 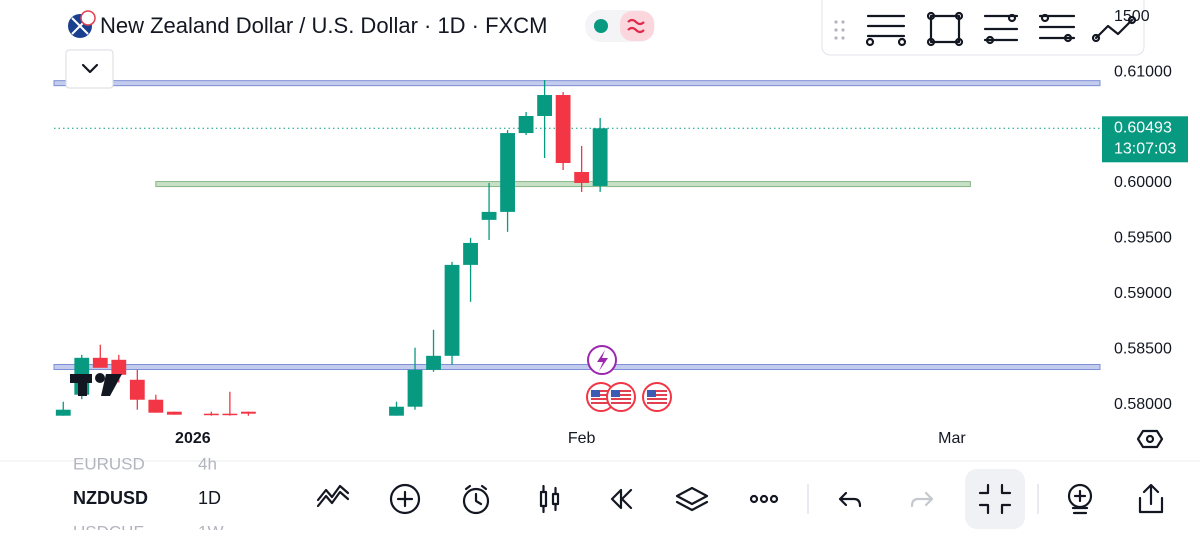 What do you see at coordinates (1143, 348) in the screenshot?
I see `y-tick-label: 0.58500` at bounding box center [1143, 348].